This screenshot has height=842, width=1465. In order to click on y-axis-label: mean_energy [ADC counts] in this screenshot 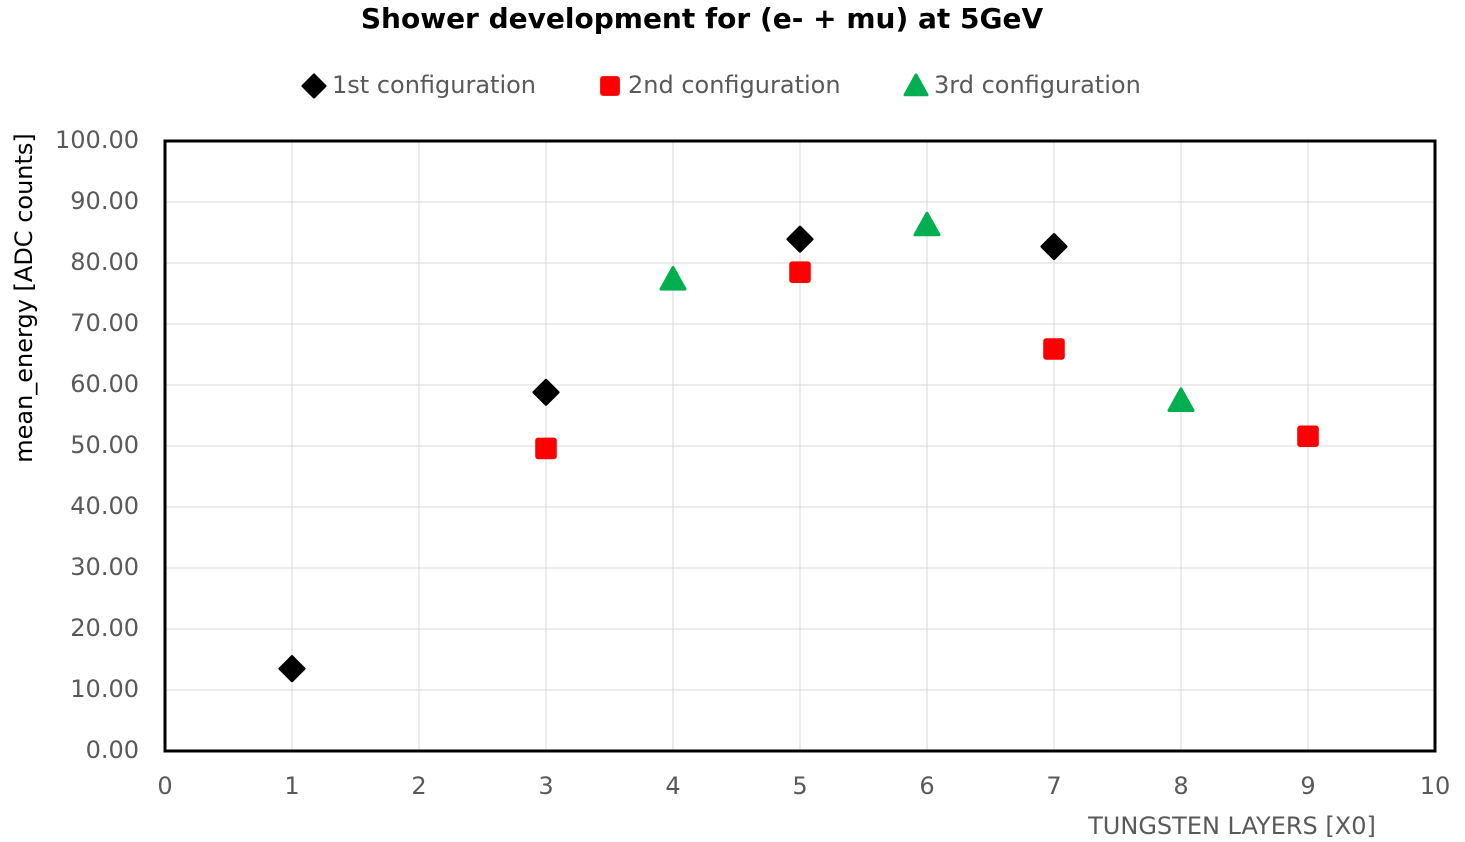, I will do `click(24, 298)`.